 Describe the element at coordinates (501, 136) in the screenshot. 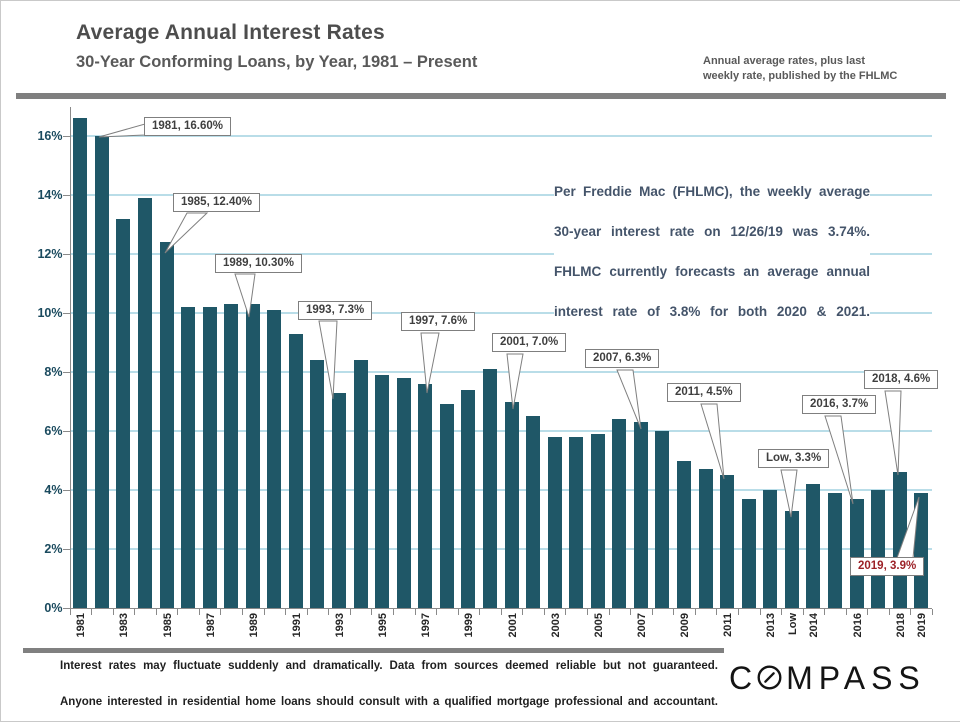

I see `gridline-16pct` at that location.